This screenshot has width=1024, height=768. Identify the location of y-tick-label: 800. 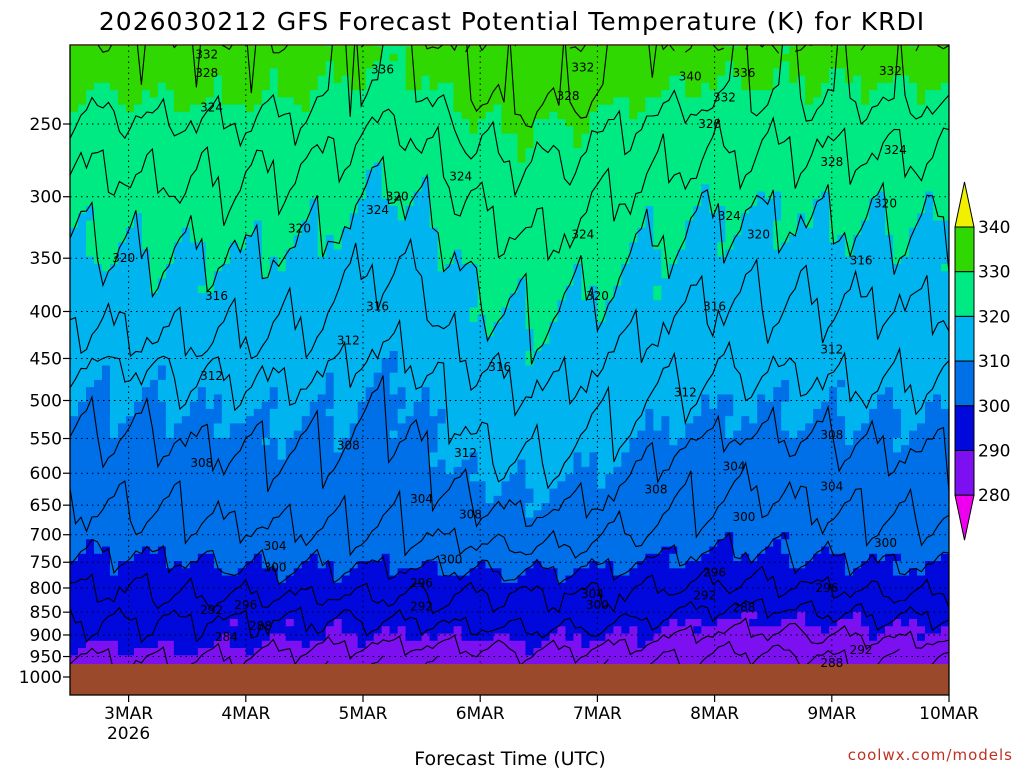
(46, 589).